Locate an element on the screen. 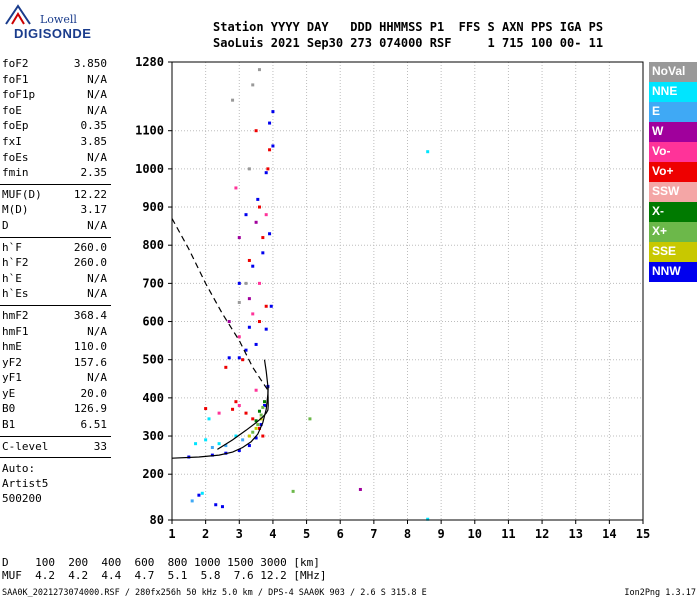 This screenshot has height=600, width=700. x-tick-label: 13 is located at coordinates (575, 534).